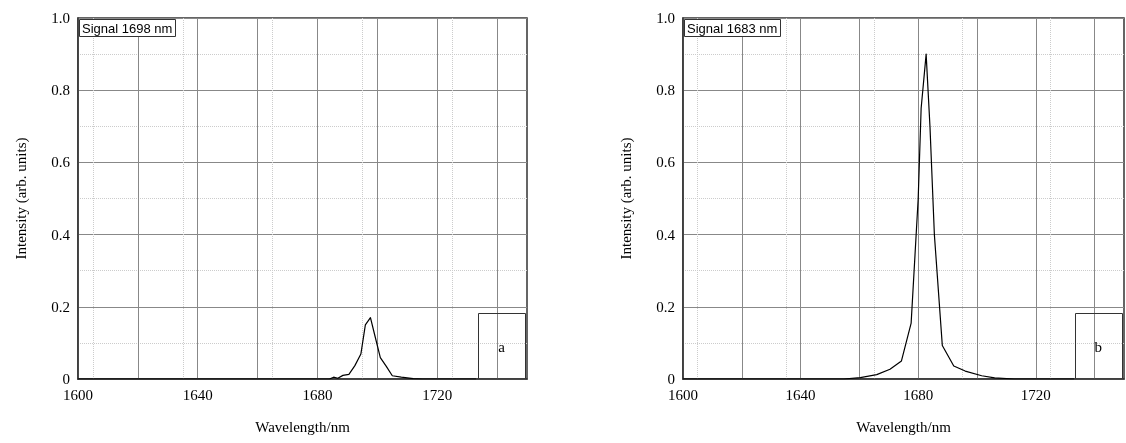 The height and width of the screenshot is (443, 1126). What do you see at coordinates (127, 28) in the screenshot?
I see `annotation: Signal 1698 nm` at bounding box center [127, 28].